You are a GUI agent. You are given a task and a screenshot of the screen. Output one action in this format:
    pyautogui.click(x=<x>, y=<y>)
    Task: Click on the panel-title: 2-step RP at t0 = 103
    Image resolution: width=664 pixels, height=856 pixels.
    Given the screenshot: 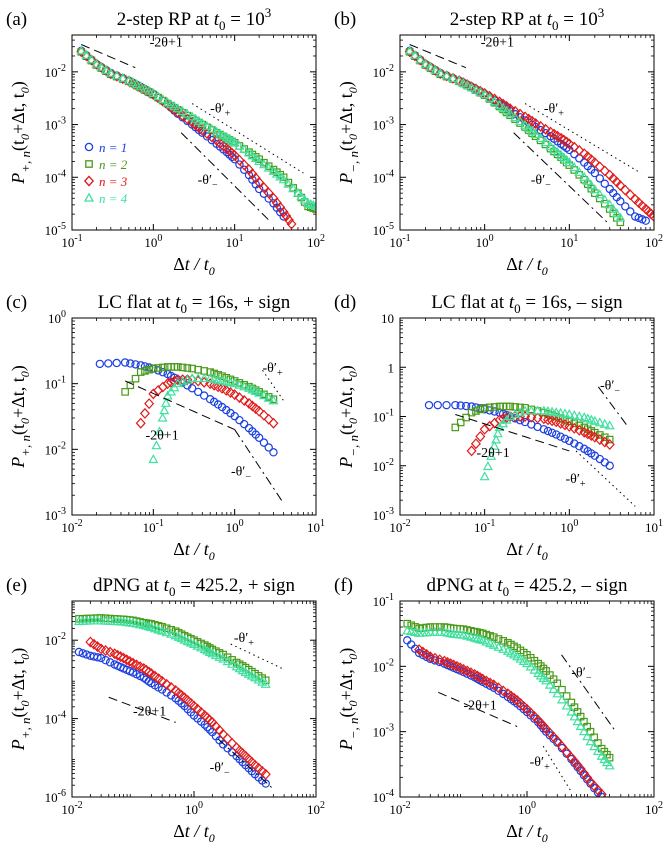 What is the action you would take?
    pyautogui.click(x=527, y=19)
    